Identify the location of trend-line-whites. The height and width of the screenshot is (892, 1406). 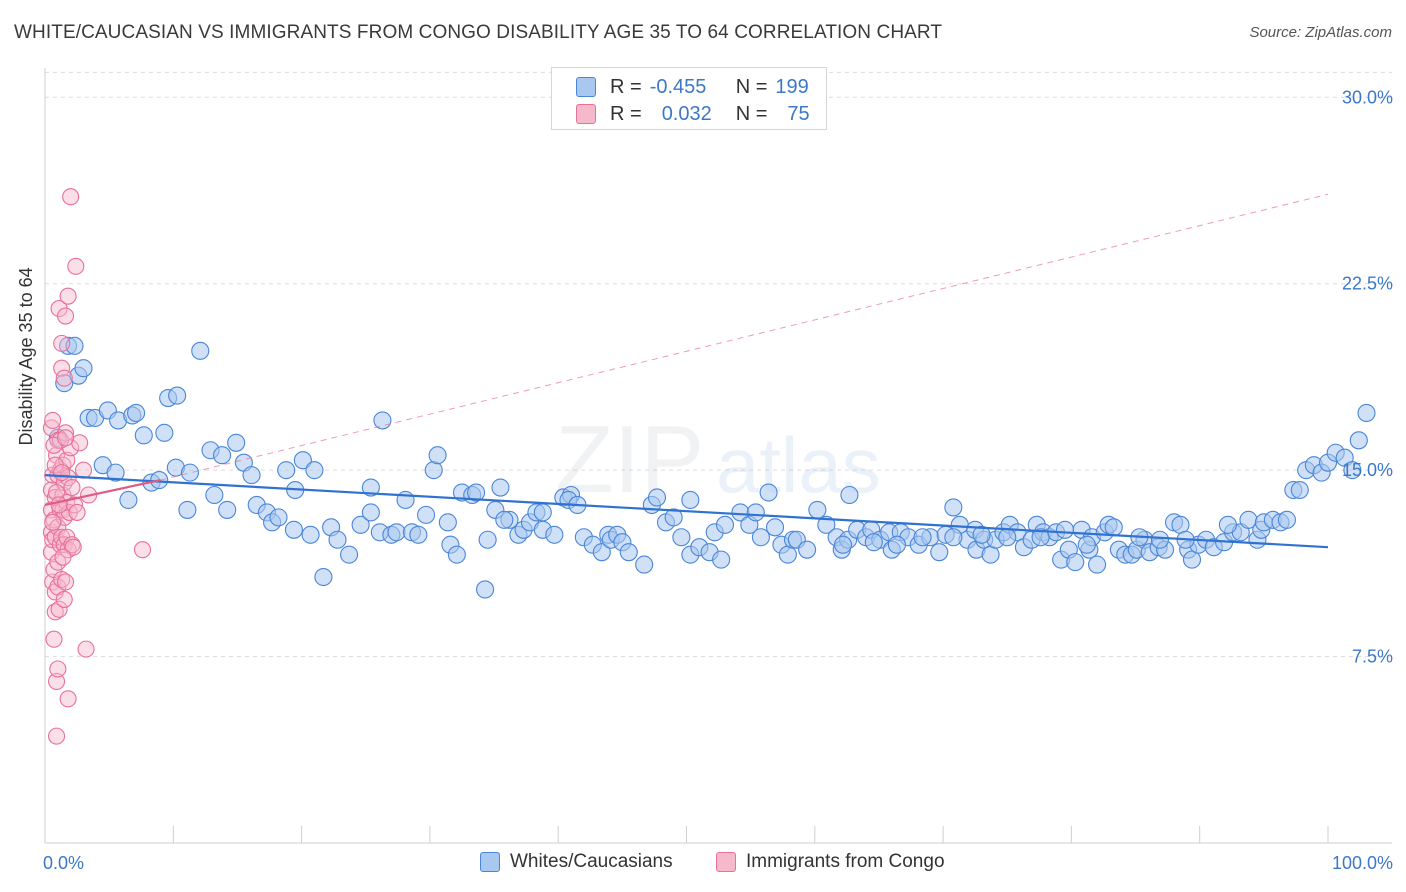
(686, 511).